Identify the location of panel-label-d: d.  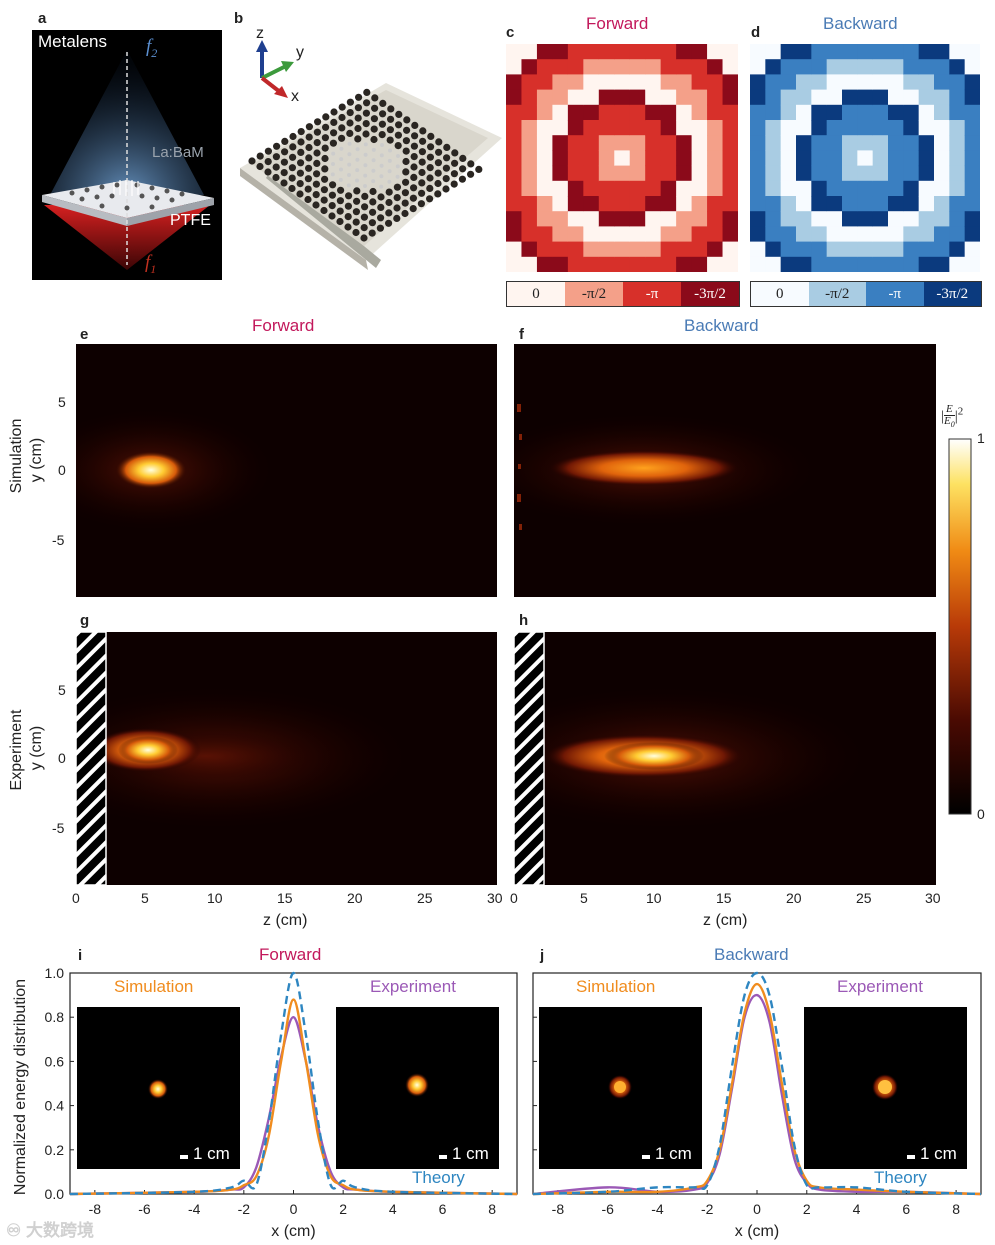
(756, 32).